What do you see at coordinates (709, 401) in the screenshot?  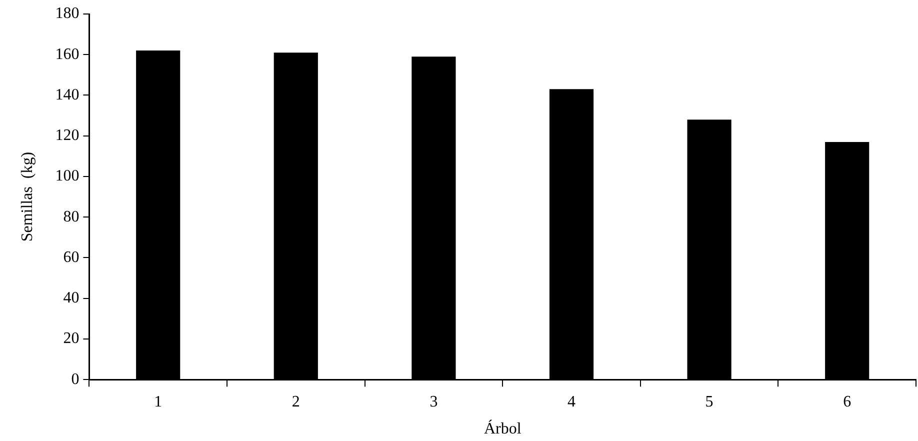 I see `x-tick-label: 5` at bounding box center [709, 401].